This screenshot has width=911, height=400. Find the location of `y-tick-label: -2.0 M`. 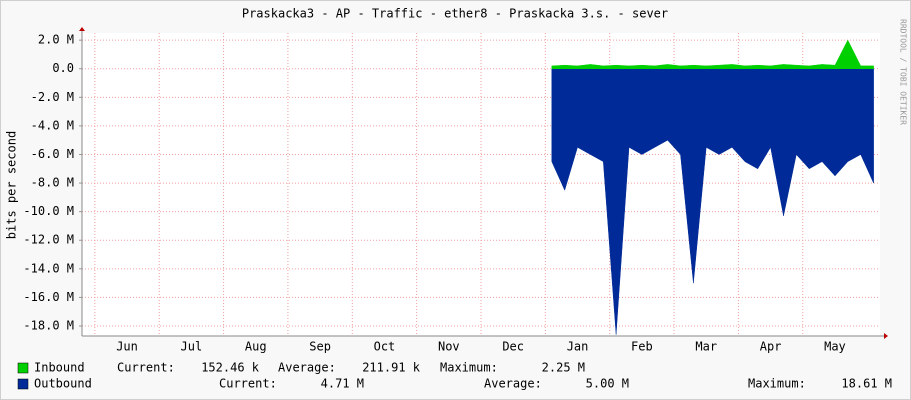

y-tick-label: -2.0 M is located at coordinates (52, 97).